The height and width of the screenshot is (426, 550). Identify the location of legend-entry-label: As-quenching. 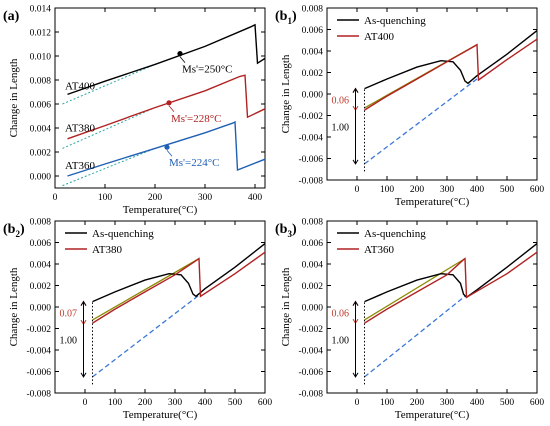
(123, 234).